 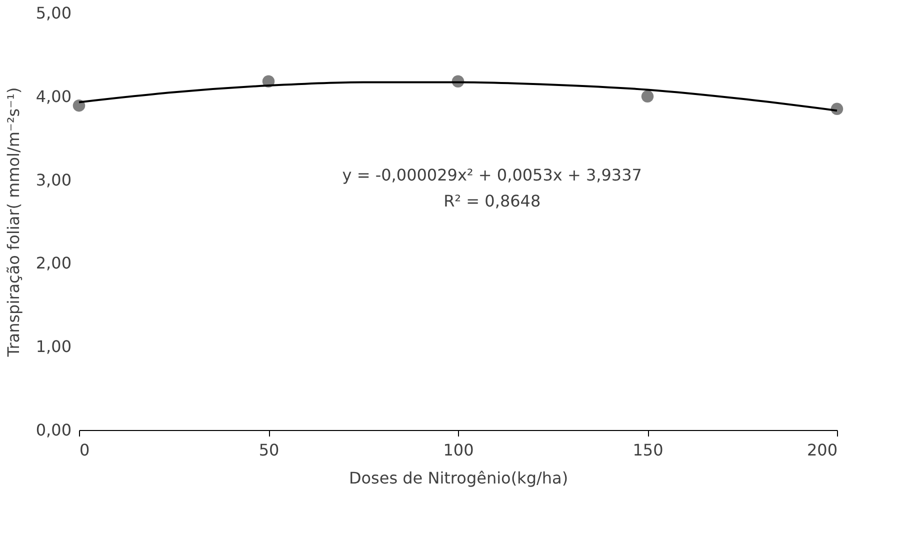 I want to click on x-tick-label: 200, so click(x=822, y=450).